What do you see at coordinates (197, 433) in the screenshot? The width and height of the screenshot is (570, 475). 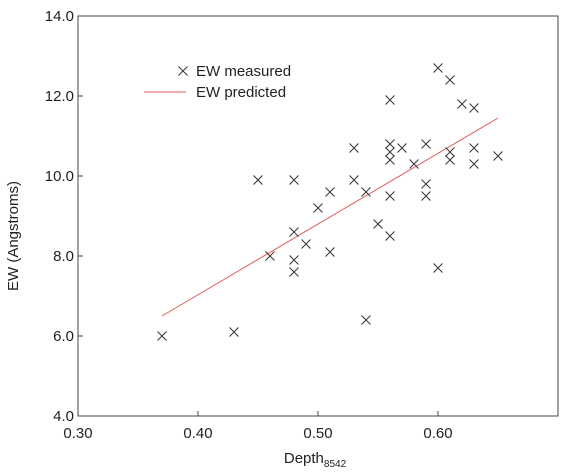 I see `x-tick-label: 0.40` at bounding box center [197, 433].